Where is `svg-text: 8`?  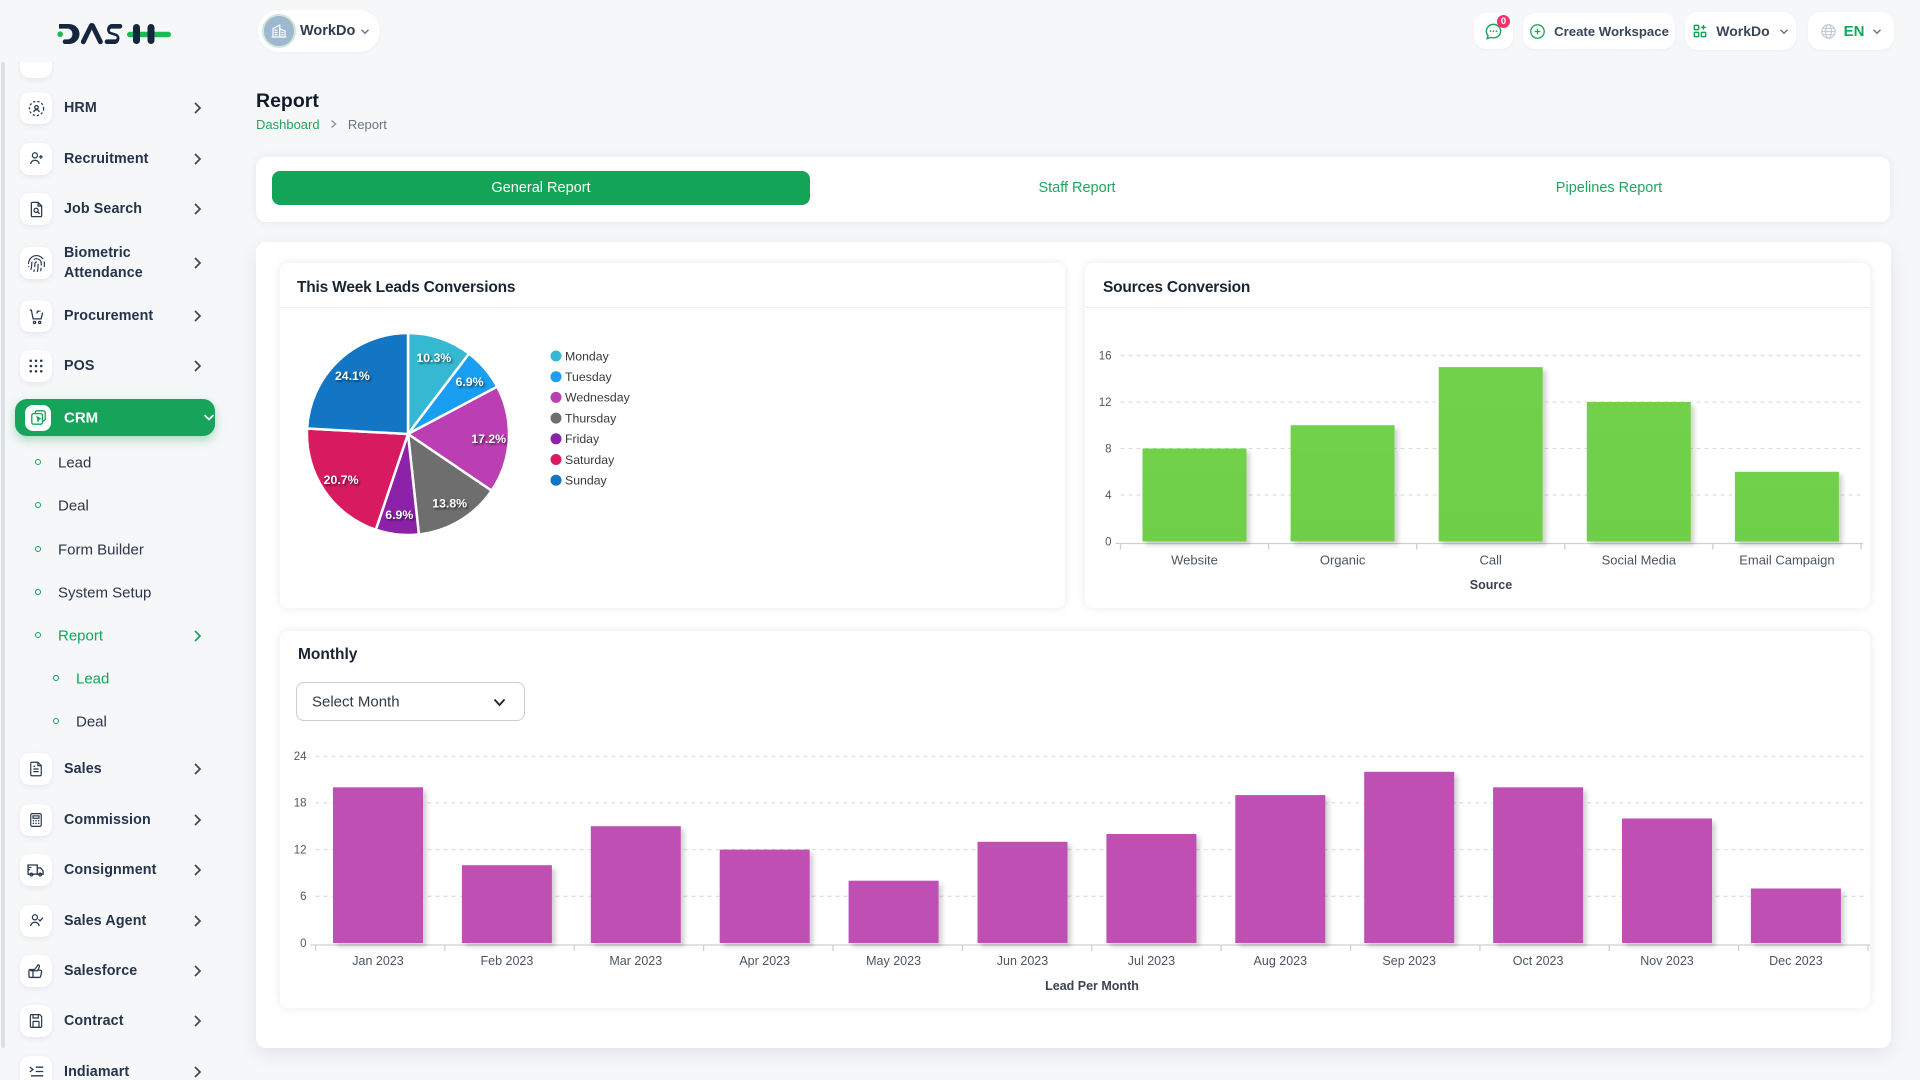 svg-text: 8 is located at coordinates (1108, 449).